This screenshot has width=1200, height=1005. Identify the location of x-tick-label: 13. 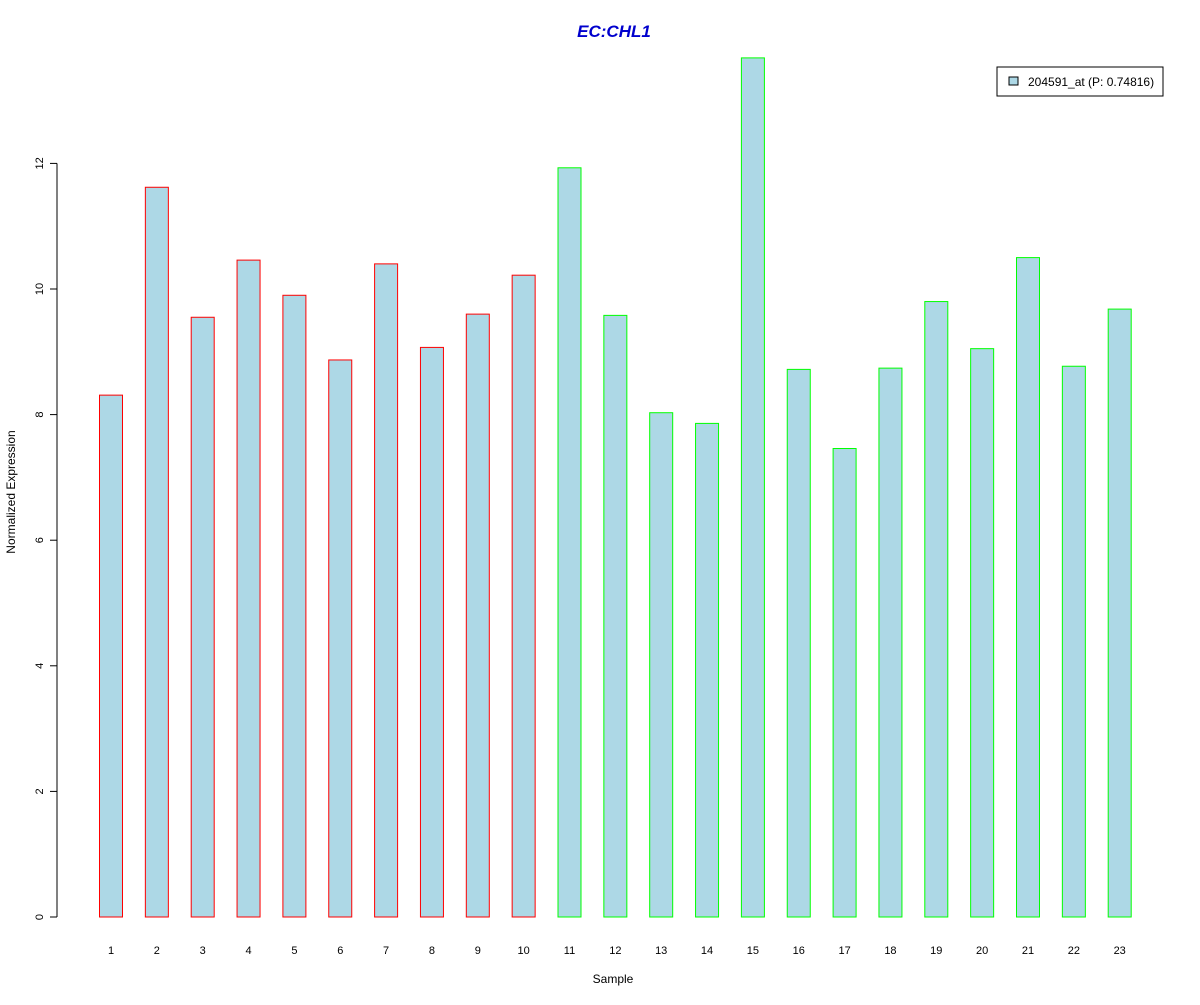
(661, 951).